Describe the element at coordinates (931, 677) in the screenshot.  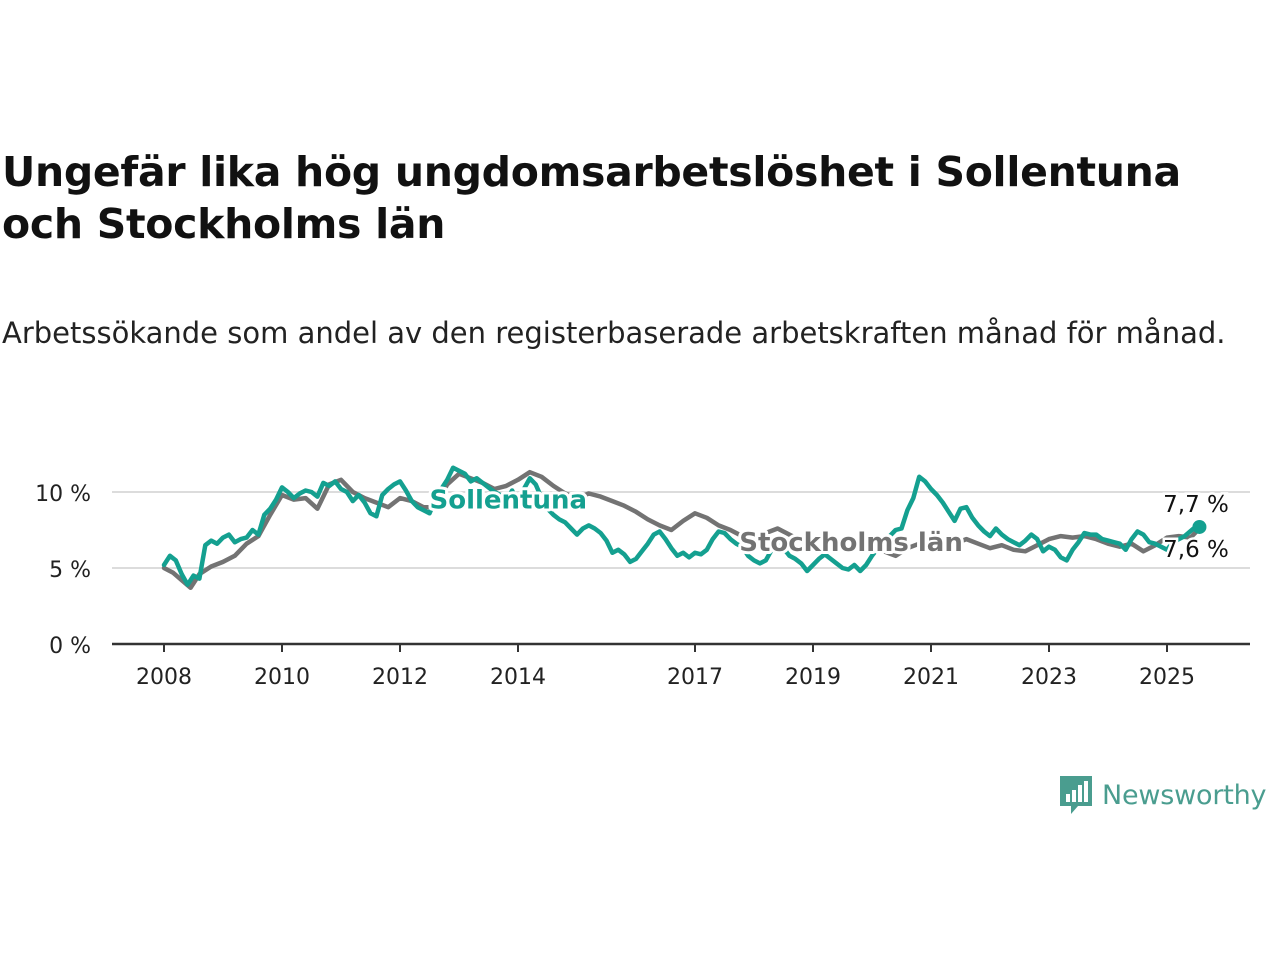
I see `x-tick-label: 2021` at that location.